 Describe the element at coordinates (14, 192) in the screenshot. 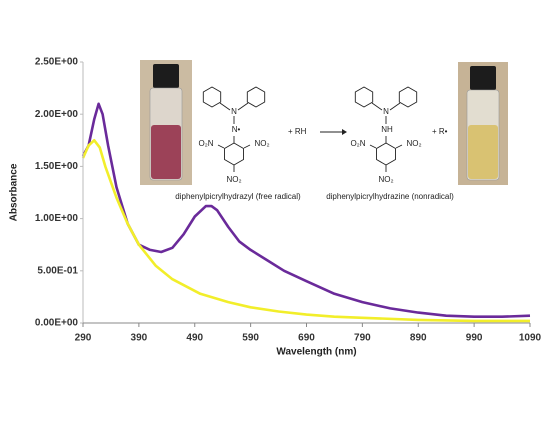

I see `y-axis-title: Absorbance` at that location.